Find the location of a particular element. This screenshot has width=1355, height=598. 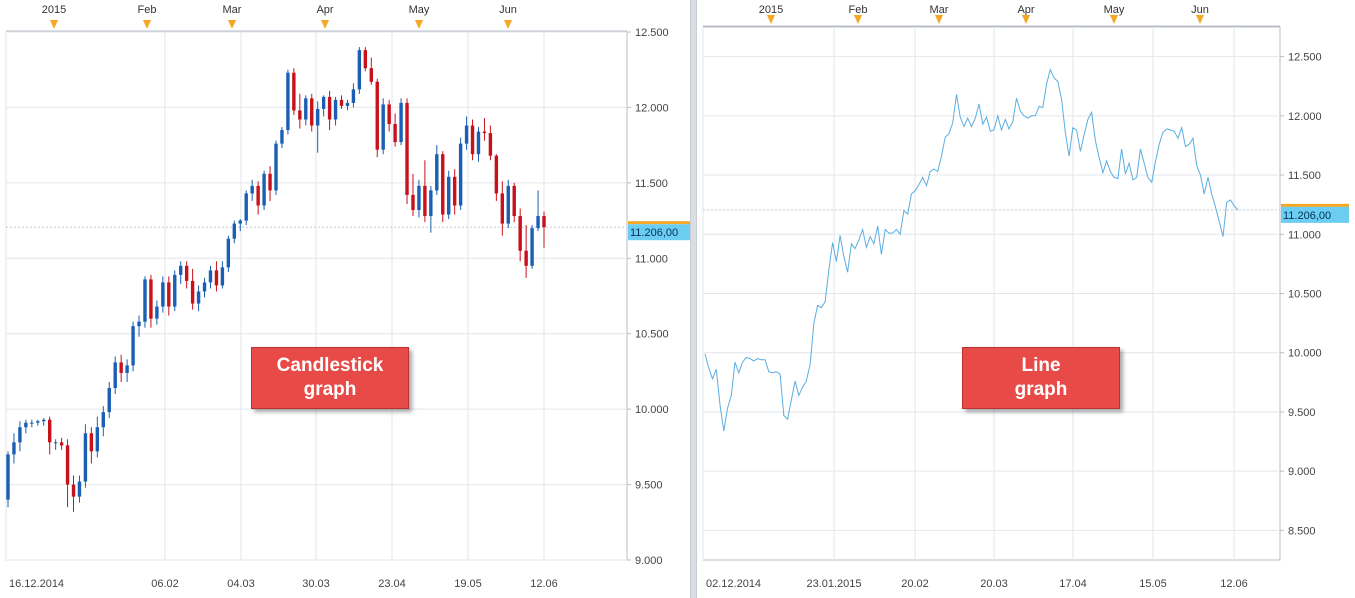

candlestick-callout: Candlestick graph is located at coordinates (330, 378).